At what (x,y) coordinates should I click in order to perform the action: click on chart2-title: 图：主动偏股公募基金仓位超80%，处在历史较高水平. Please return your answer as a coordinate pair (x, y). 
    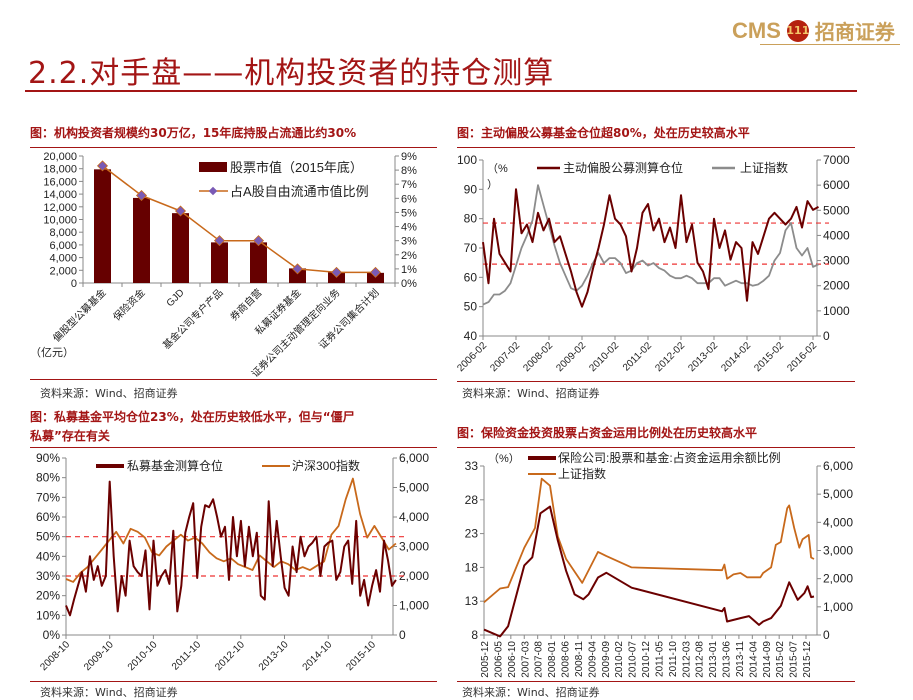
    Looking at the image, I should click on (603, 133).